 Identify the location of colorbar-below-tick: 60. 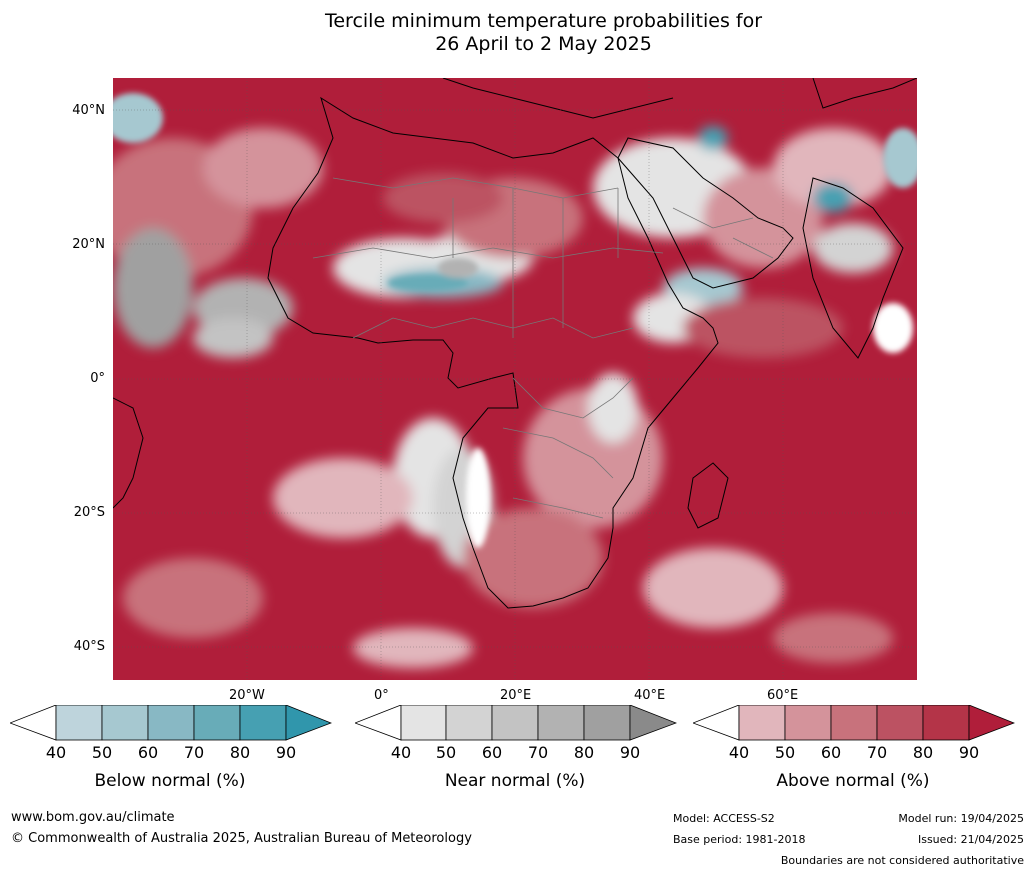
(148, 752).